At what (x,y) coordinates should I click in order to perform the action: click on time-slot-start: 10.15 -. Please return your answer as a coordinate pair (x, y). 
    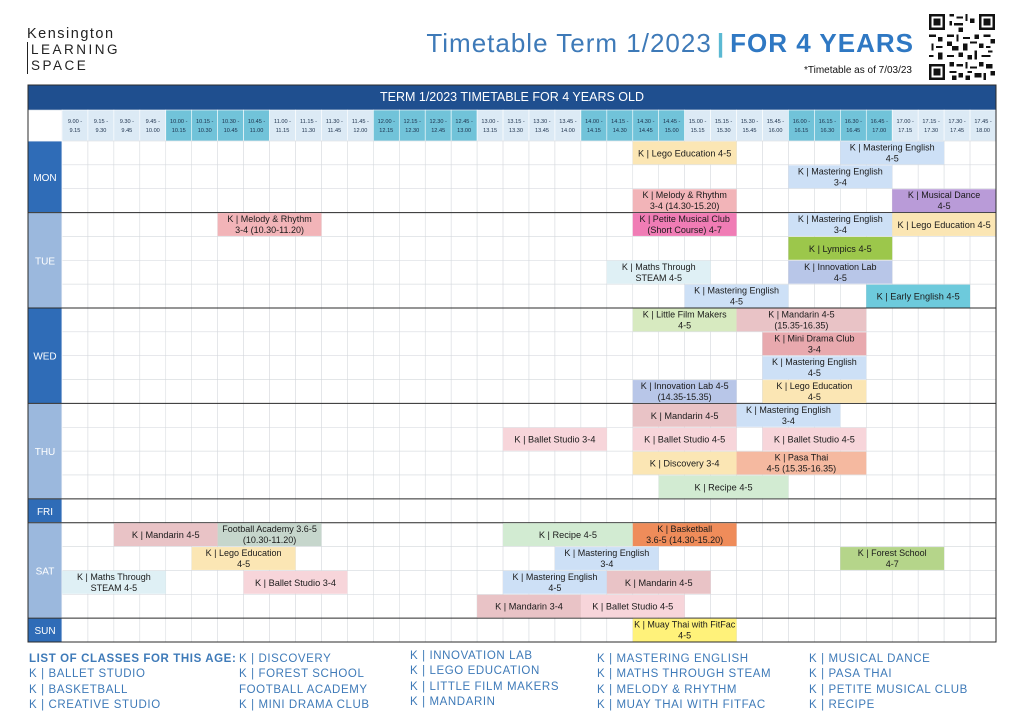
    Looking at the image, I should click on (205, 122).